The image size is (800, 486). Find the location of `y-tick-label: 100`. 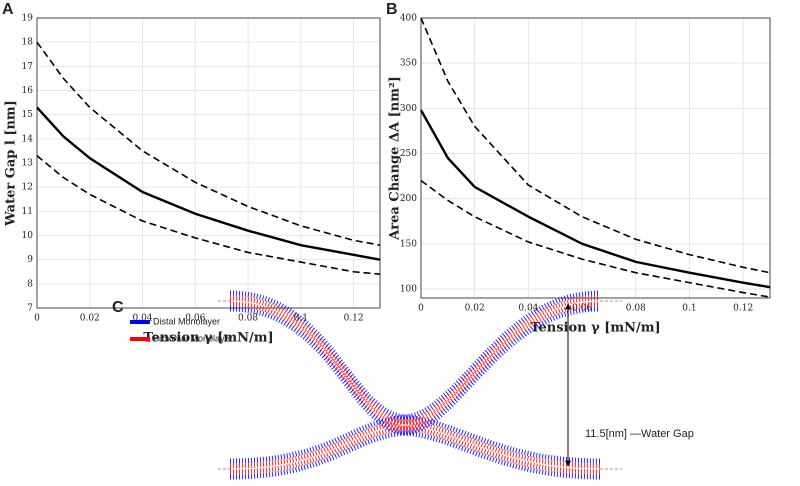

y-tick-label: 100 is located at coordinates (408, 289).